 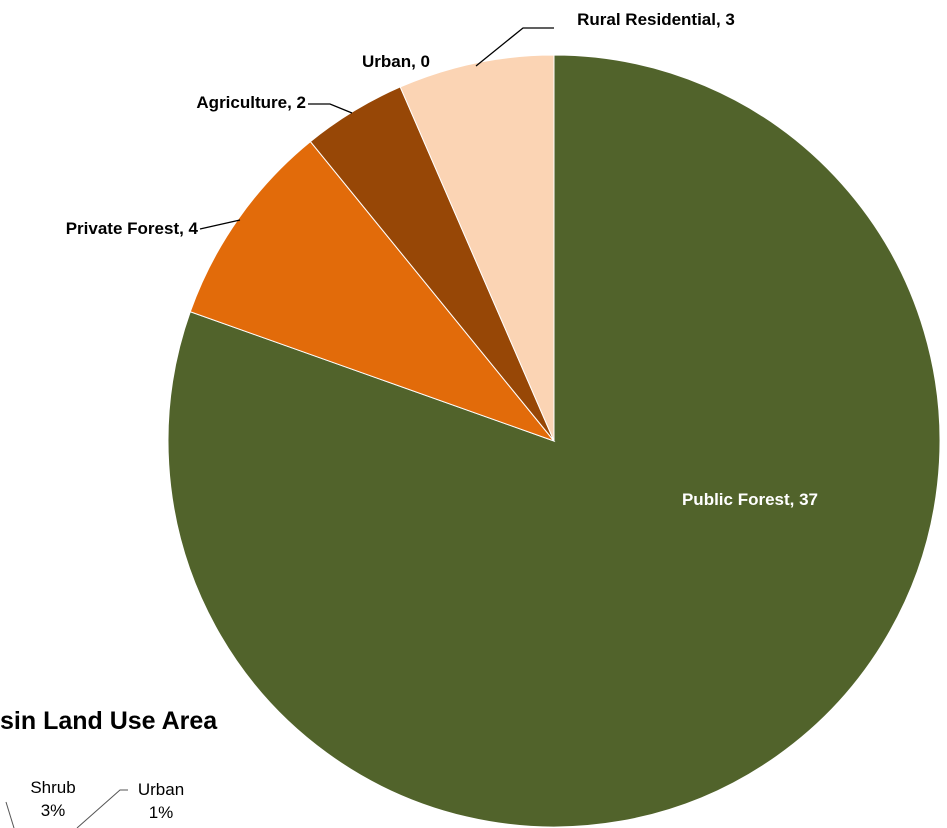 I want to click on leader-agriculture, so click(x=330, y=108).